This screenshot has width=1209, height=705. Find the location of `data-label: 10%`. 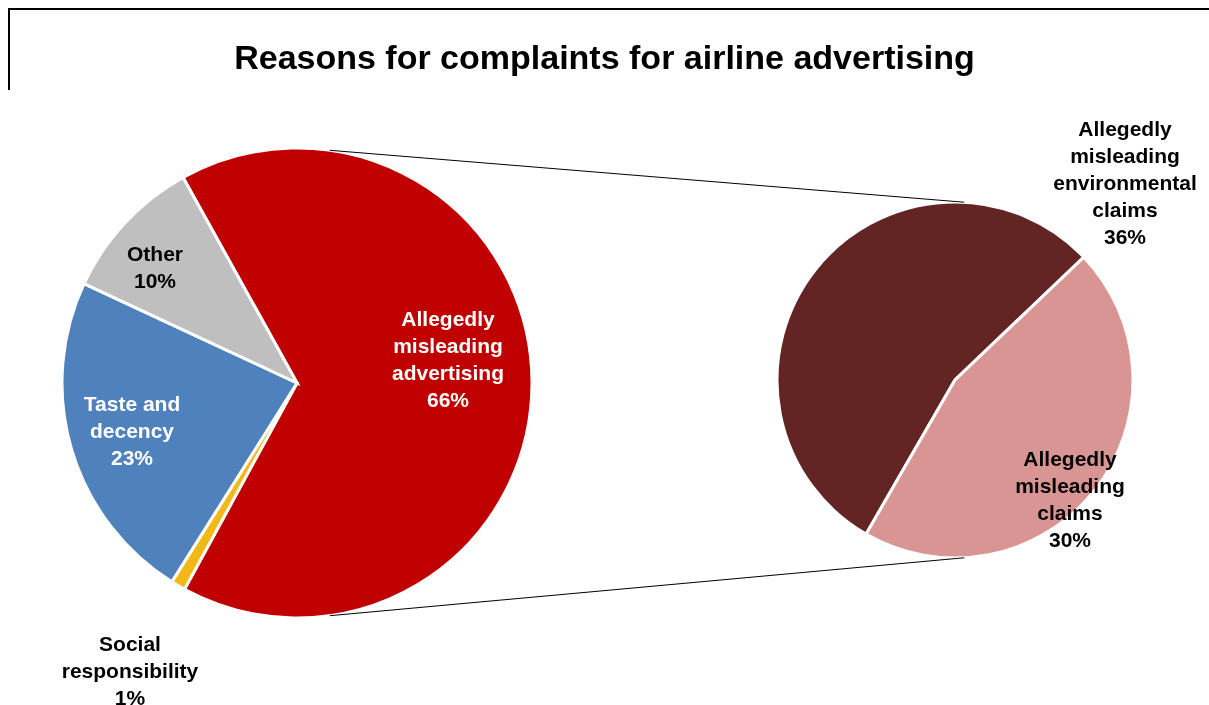

data-label: 10% is located at coordinates (155, 280).